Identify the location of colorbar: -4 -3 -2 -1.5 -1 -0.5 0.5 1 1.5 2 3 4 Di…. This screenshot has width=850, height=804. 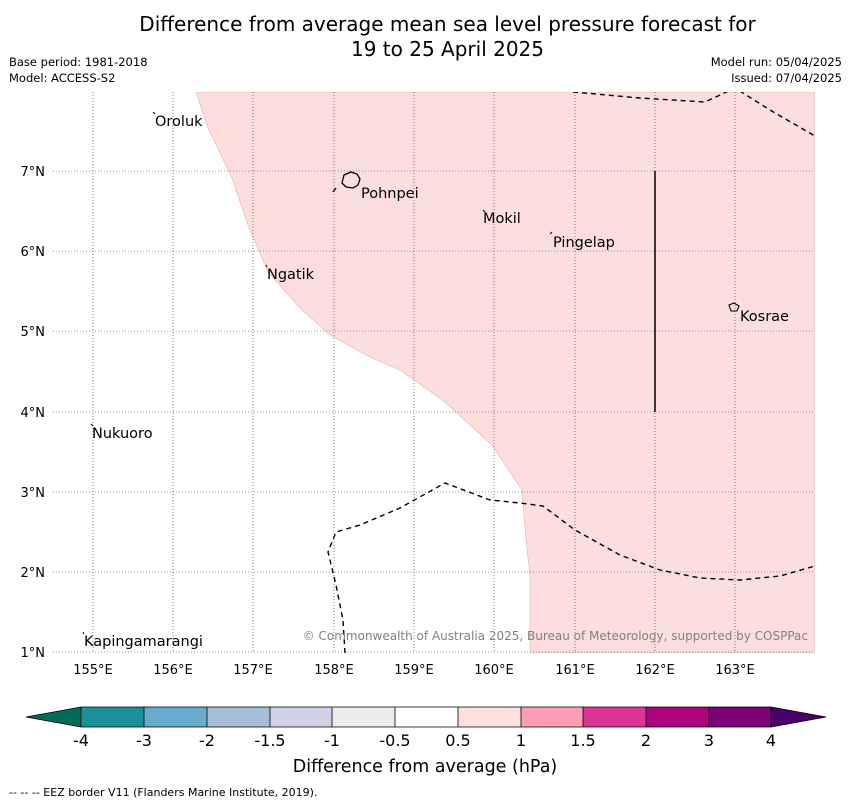
(426, 741).